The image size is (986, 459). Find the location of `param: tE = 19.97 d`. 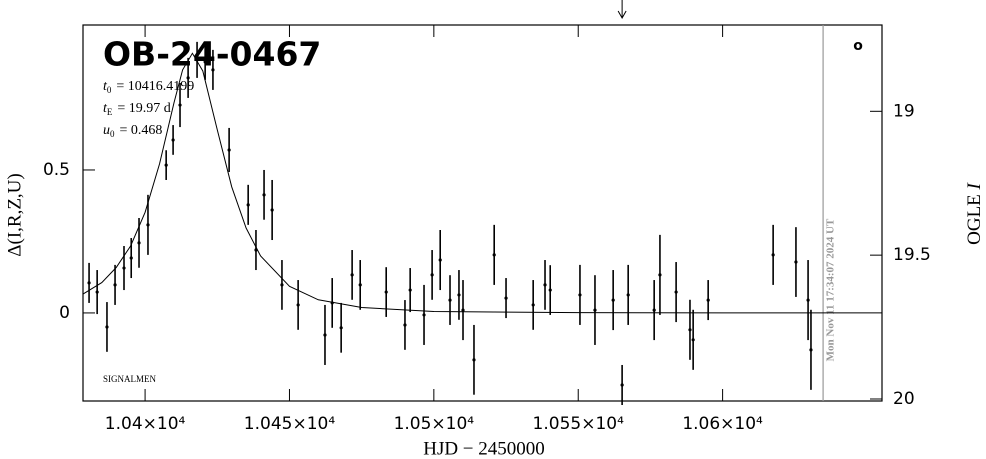

param: tE = 19.97 d is located at coordinates (137, 109).